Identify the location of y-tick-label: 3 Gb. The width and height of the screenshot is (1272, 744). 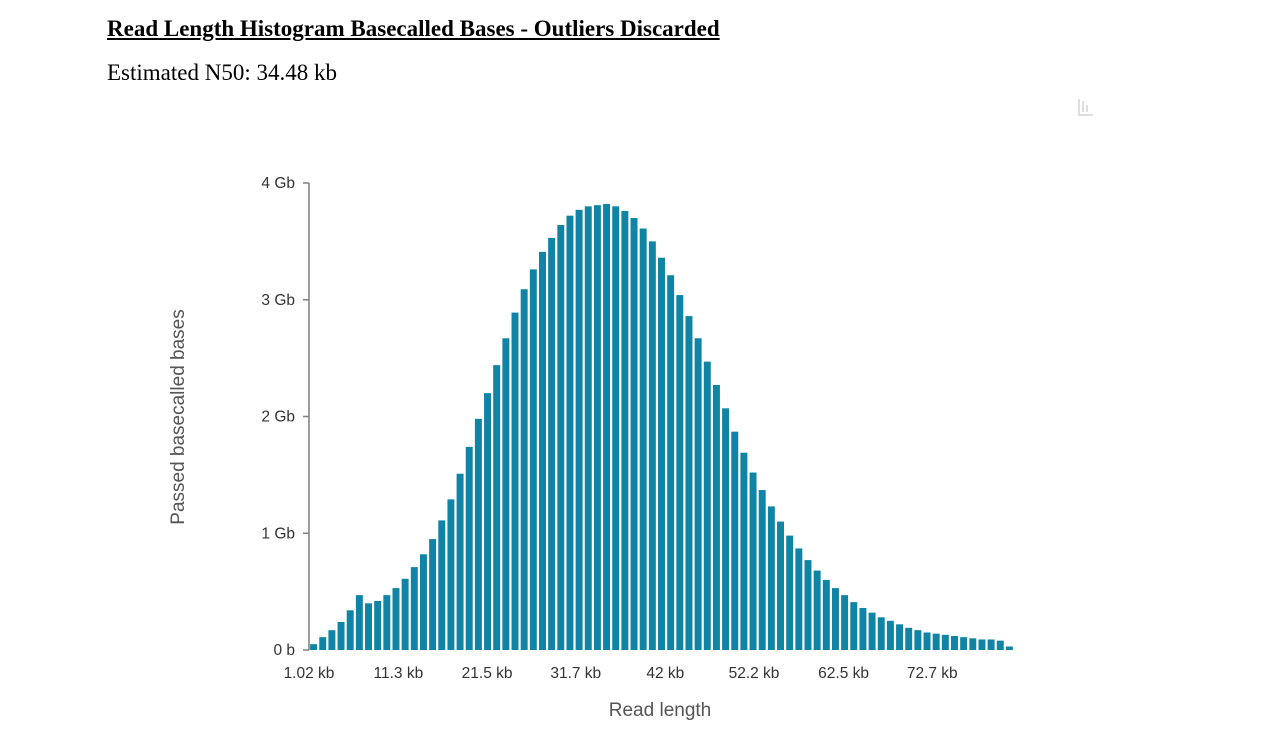
(278, 300).